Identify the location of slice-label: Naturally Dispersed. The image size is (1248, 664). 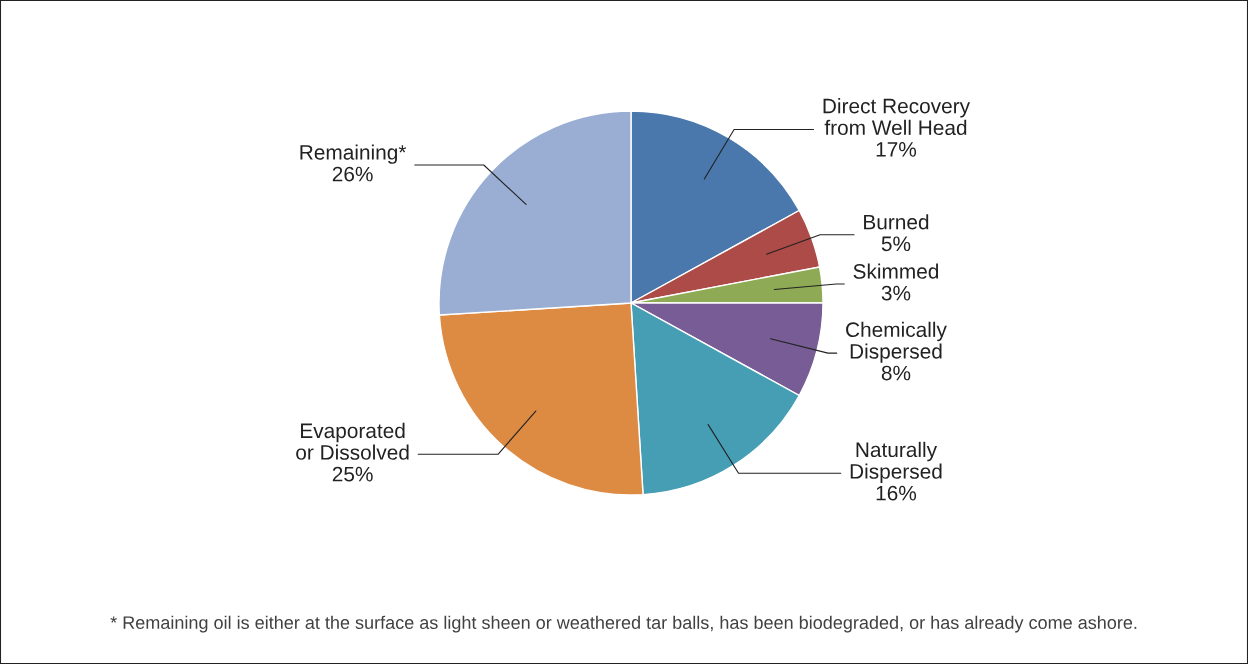
(896, 462).